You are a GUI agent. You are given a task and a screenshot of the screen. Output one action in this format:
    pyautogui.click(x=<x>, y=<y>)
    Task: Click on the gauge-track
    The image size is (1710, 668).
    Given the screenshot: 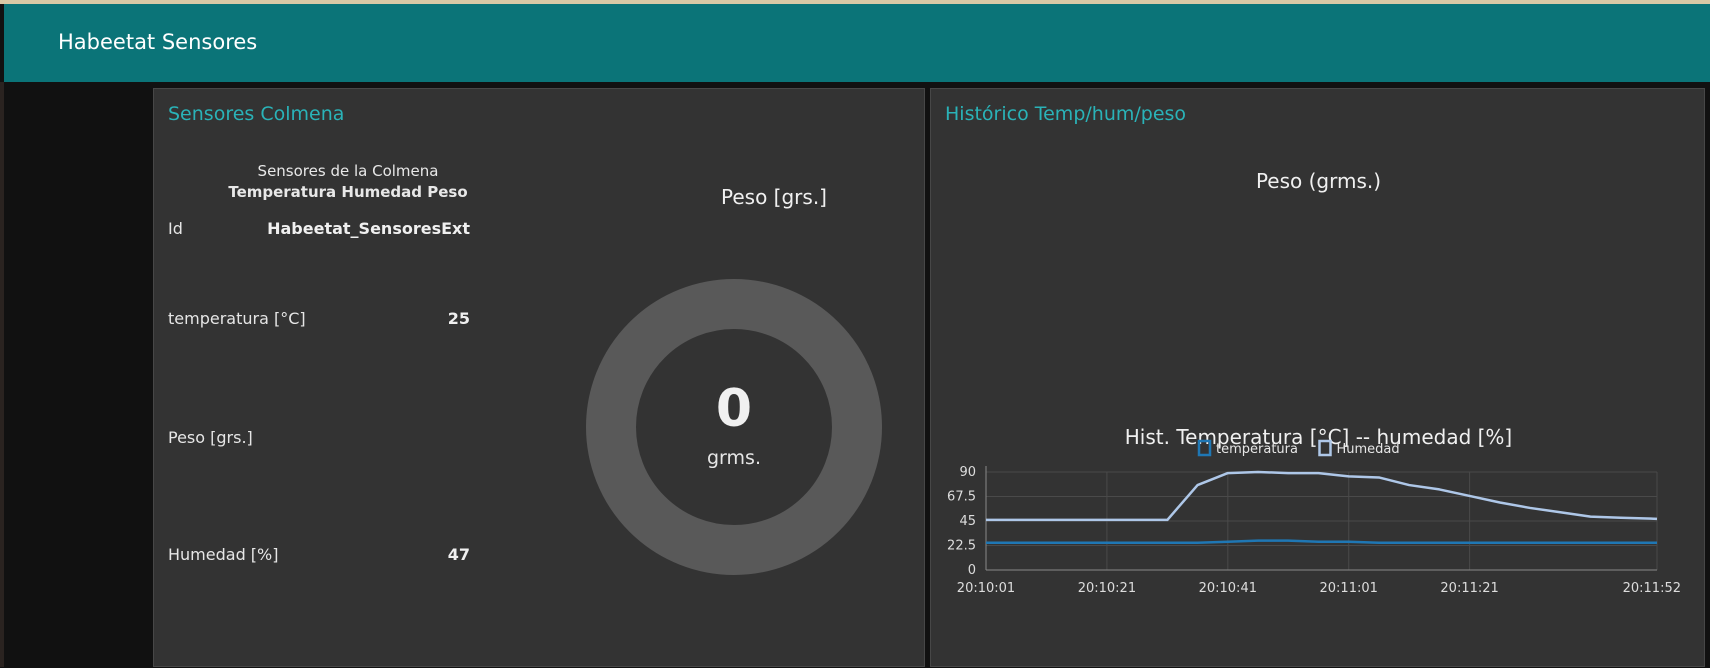 What is the action you would take?
    pyautogui.click(x=734, y=427)
    